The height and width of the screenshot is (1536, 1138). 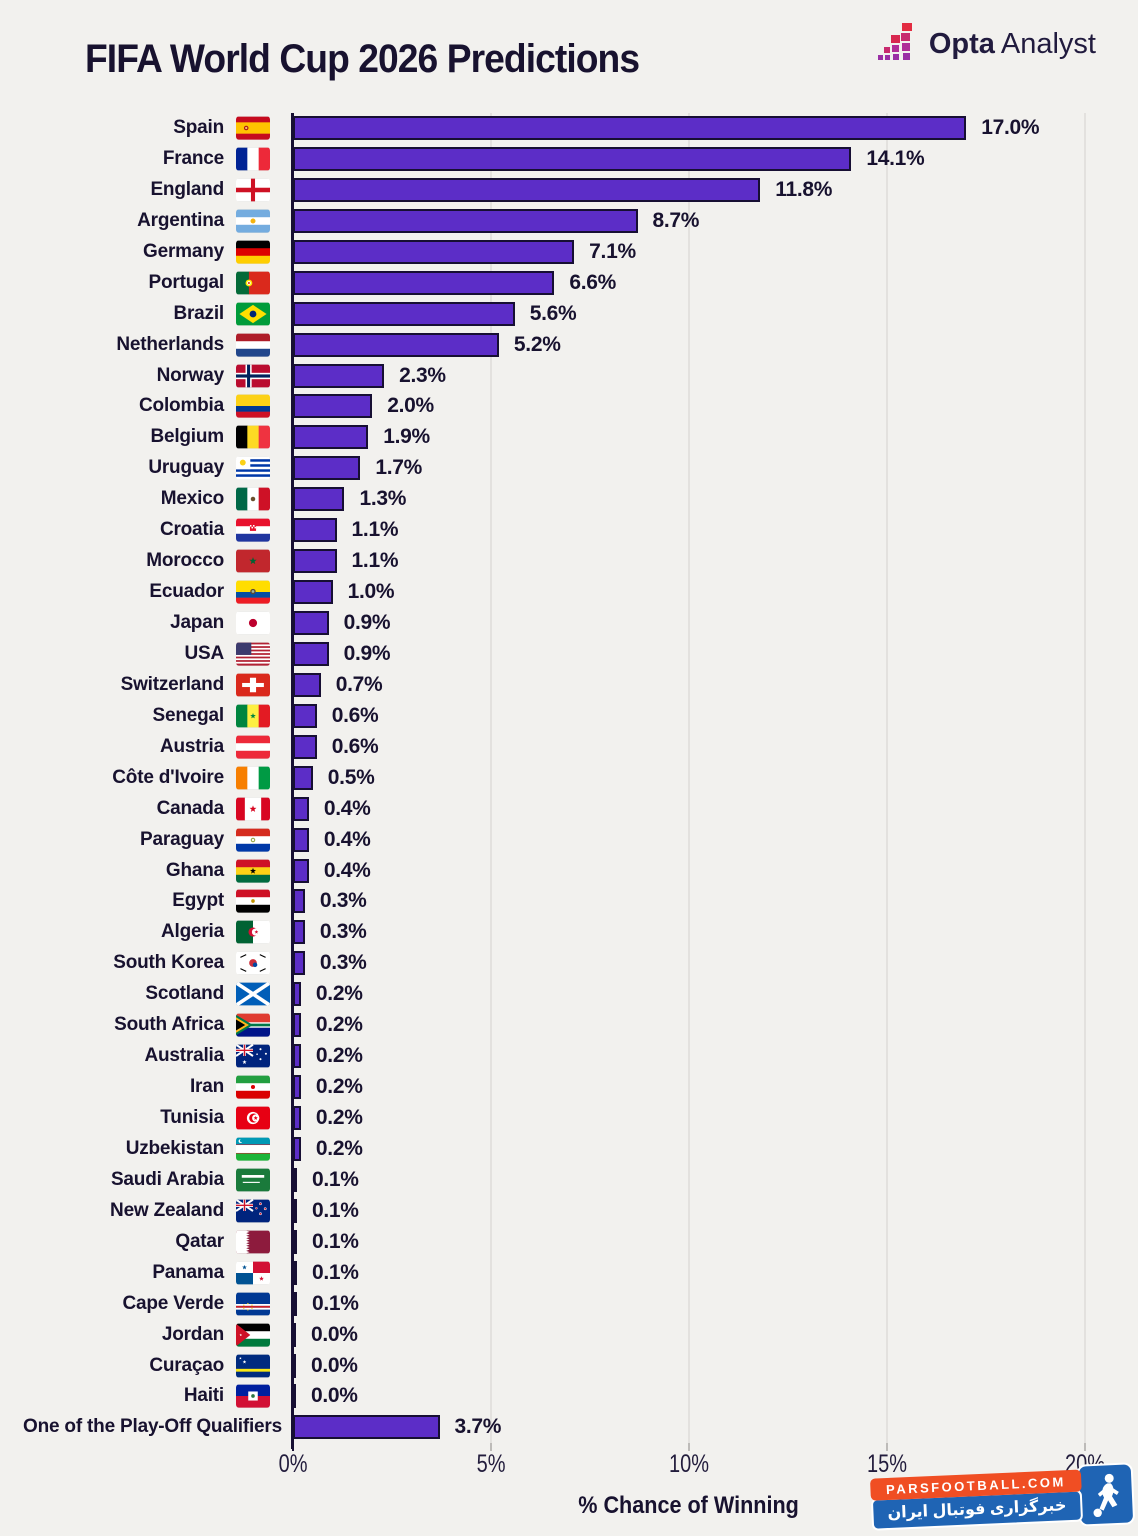 What do you see at coordinates (676, 220) in the screenshot?
I see `bar-value-label: 8.7%` at bounding box center [676, 220].